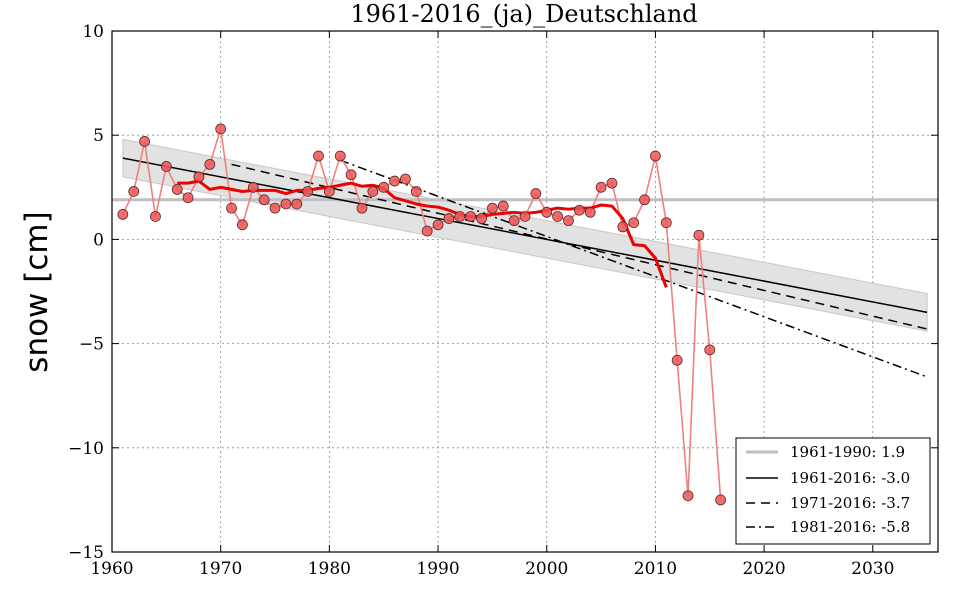 Image resolution: width=960 pixels, height=600 pixels. What do you see at coordinates (220, 569) in the screenshot?
I see `x-tick-label: 1970` at bounding box center [220, 569].